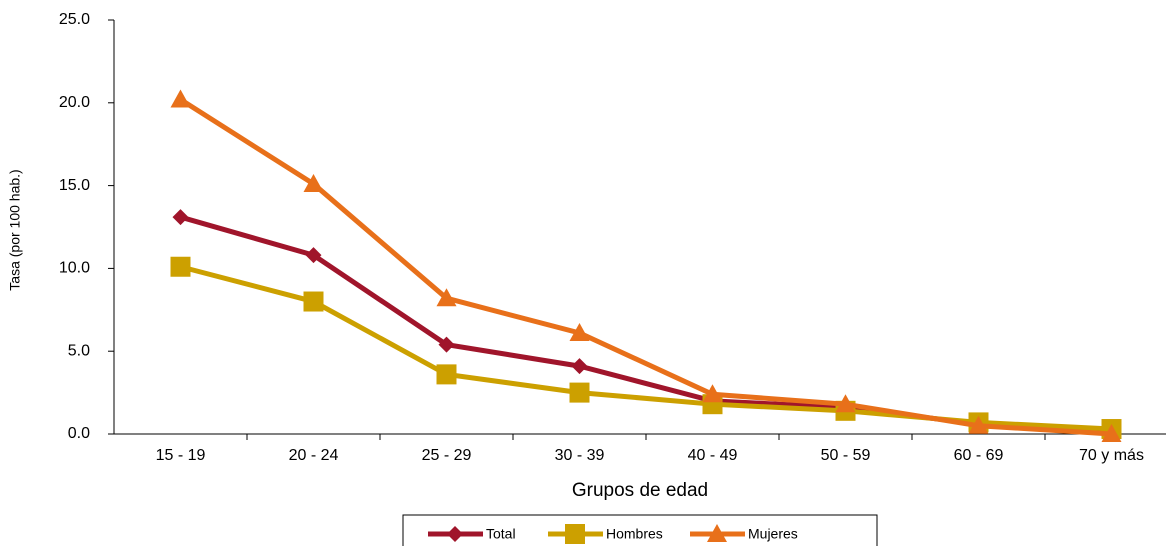  I want to click on y-tick-label: 10.0, so click(74, 268).